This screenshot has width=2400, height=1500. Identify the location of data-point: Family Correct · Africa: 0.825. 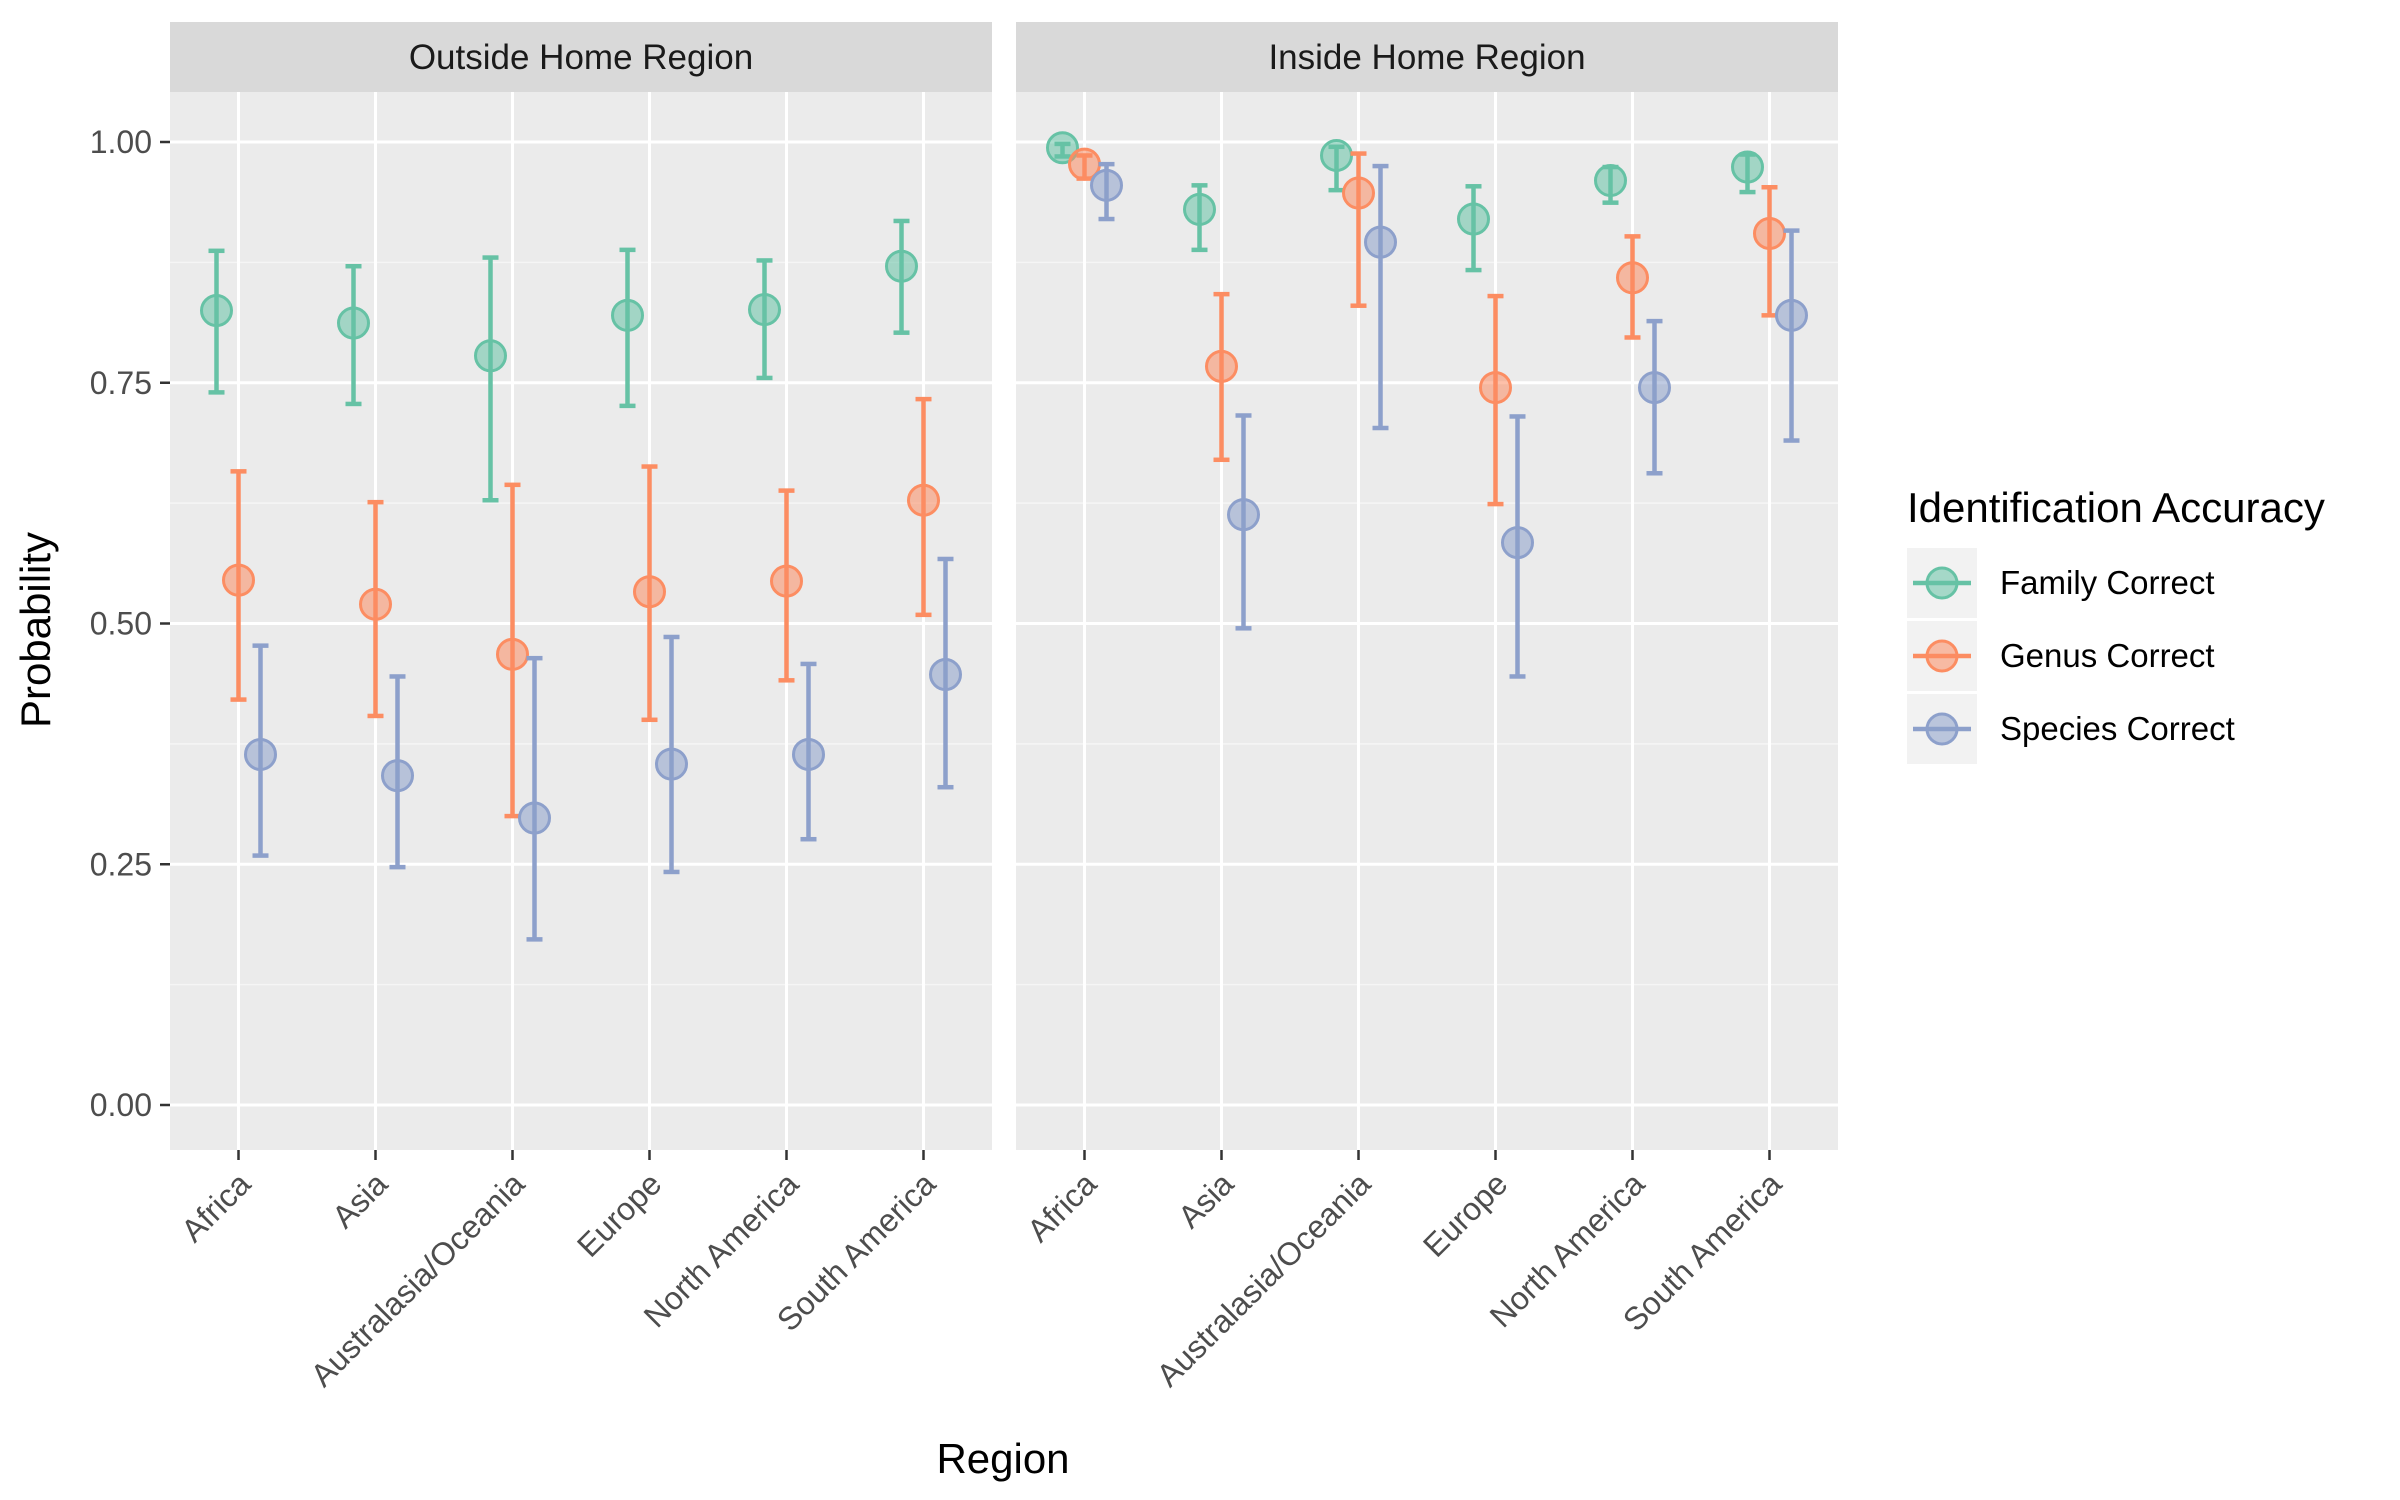
(216, 311).